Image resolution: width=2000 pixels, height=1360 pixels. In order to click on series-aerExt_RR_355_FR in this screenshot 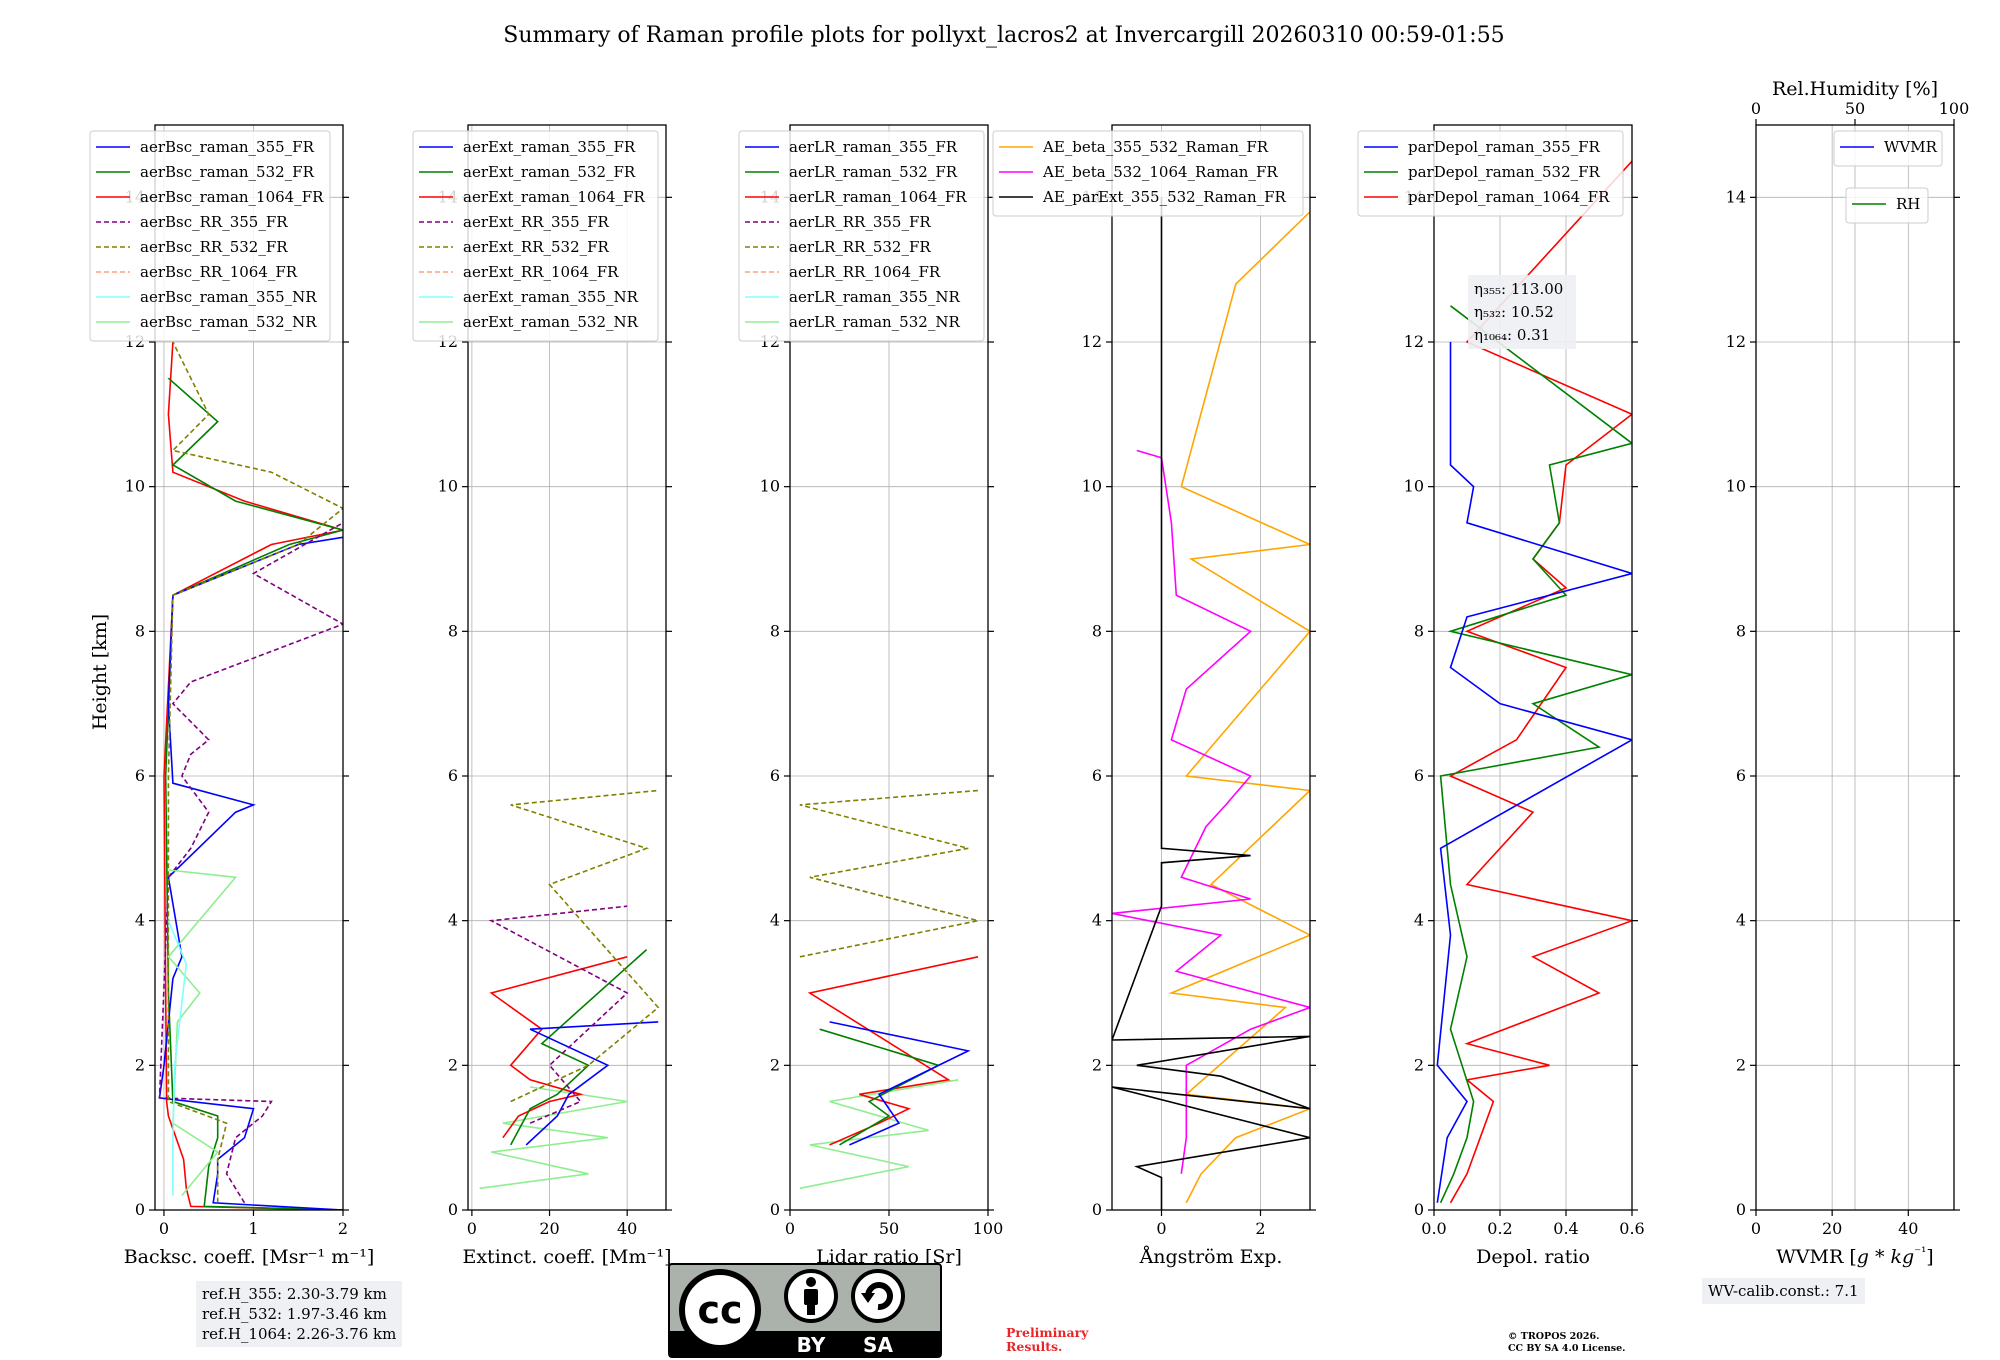, I will do `click(558, 1014)`.